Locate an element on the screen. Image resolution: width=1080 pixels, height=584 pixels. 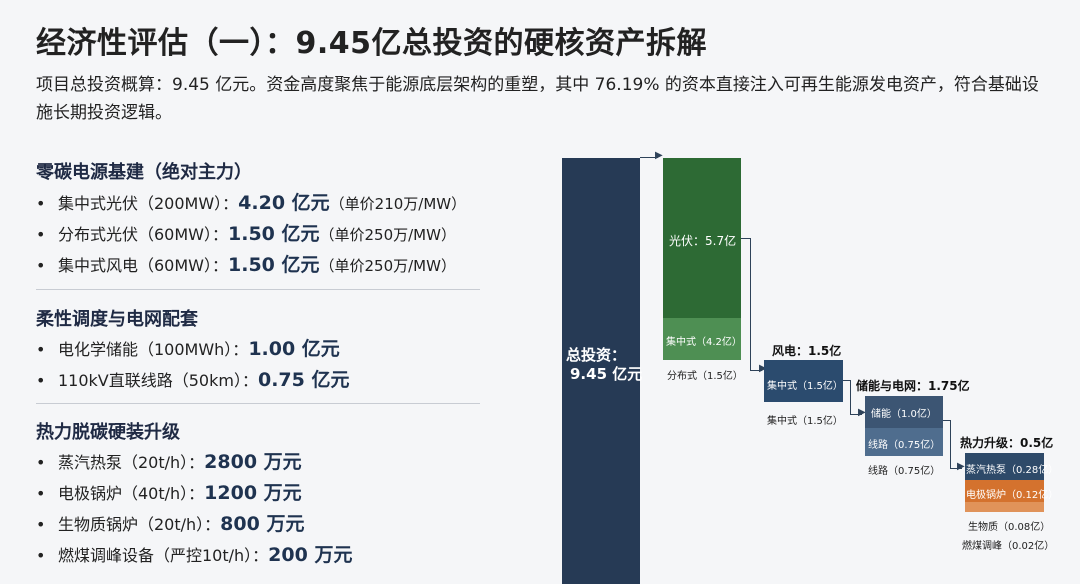
total-bar is located at coordinates (601, 371).